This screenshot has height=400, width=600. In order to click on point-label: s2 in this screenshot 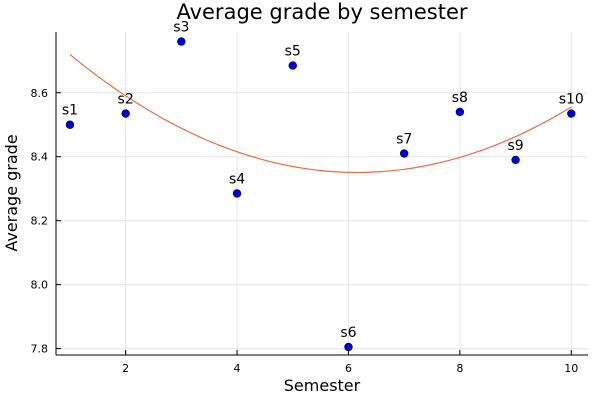, I will do `click(126, 100)`.